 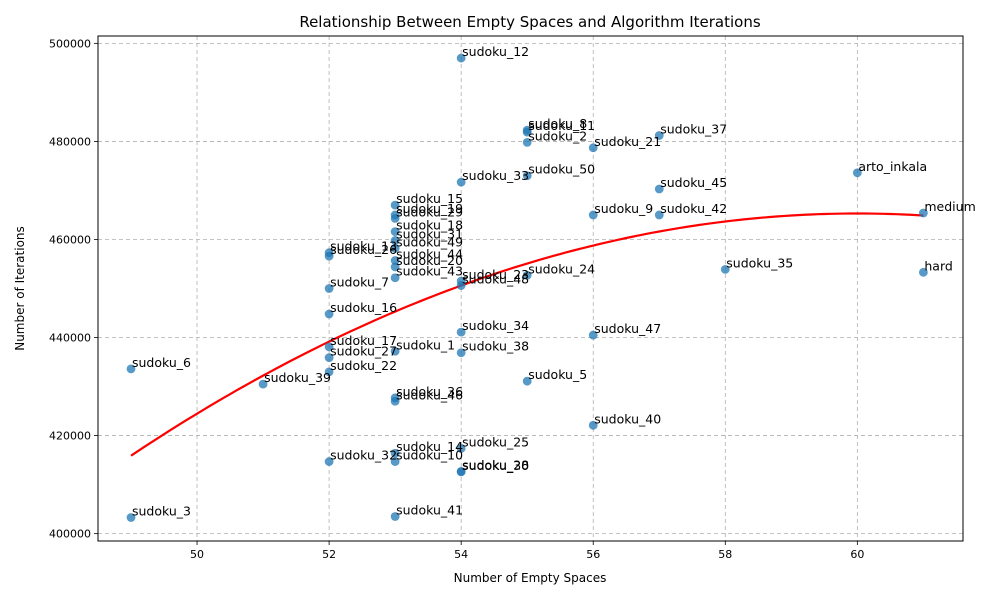 I want to click on y-axis-ticks: 400000 420000 440000 460000 480000 500000, so click(x=73, y=289).